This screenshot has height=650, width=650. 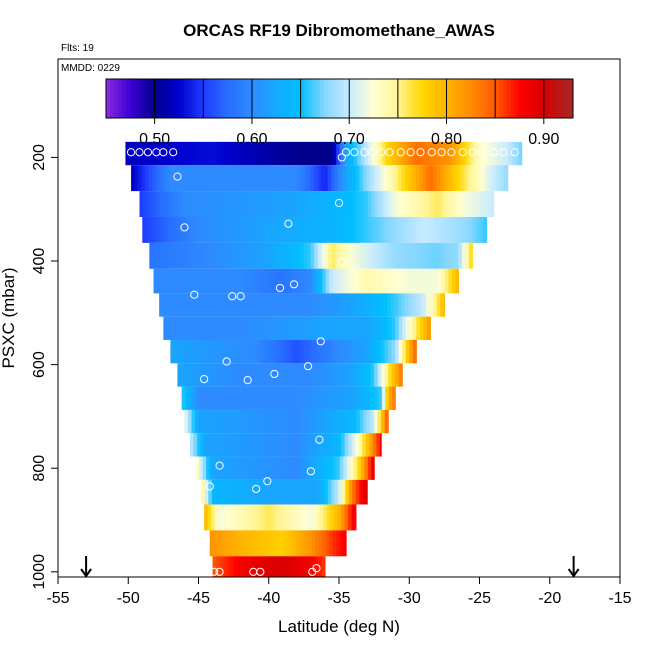 What do you see at coordinates (619, 598) in the screenshot?
I see `x-tick-label: -15` at bounding box center [619, 598].